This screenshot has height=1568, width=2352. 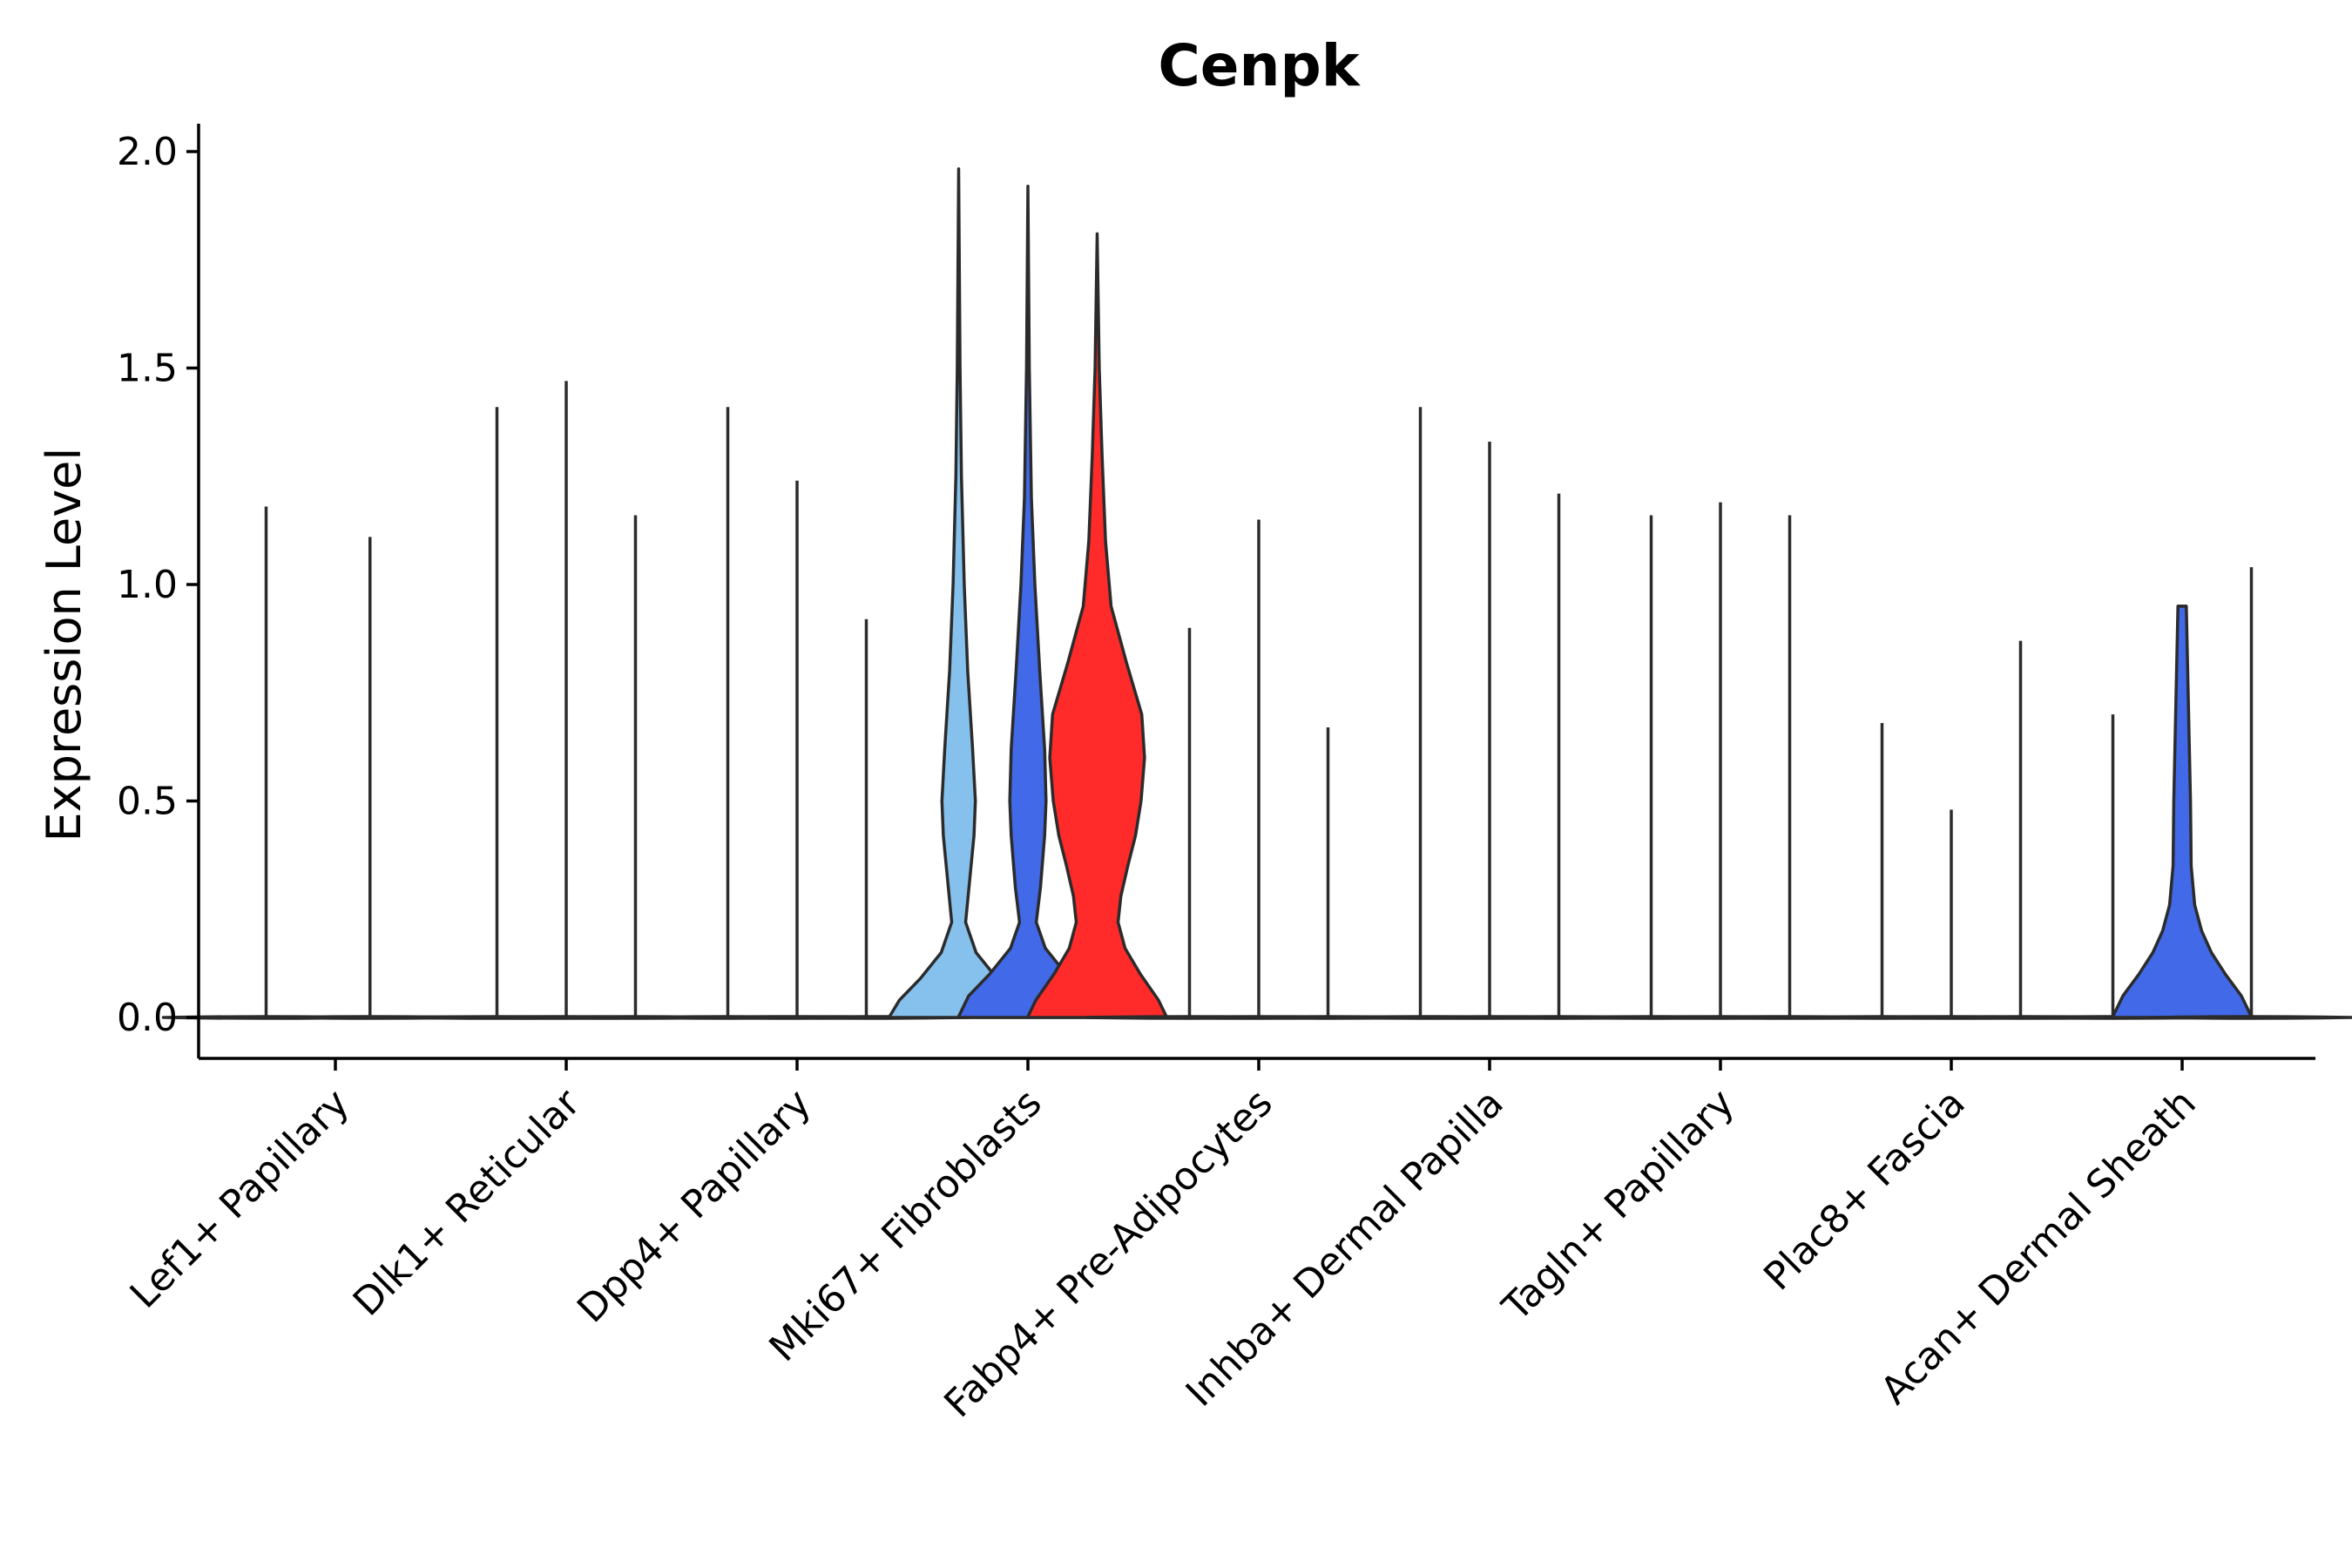 I want to click on x-tick-label: Dpp4+ Papillary, so click(x=694, y=1206).